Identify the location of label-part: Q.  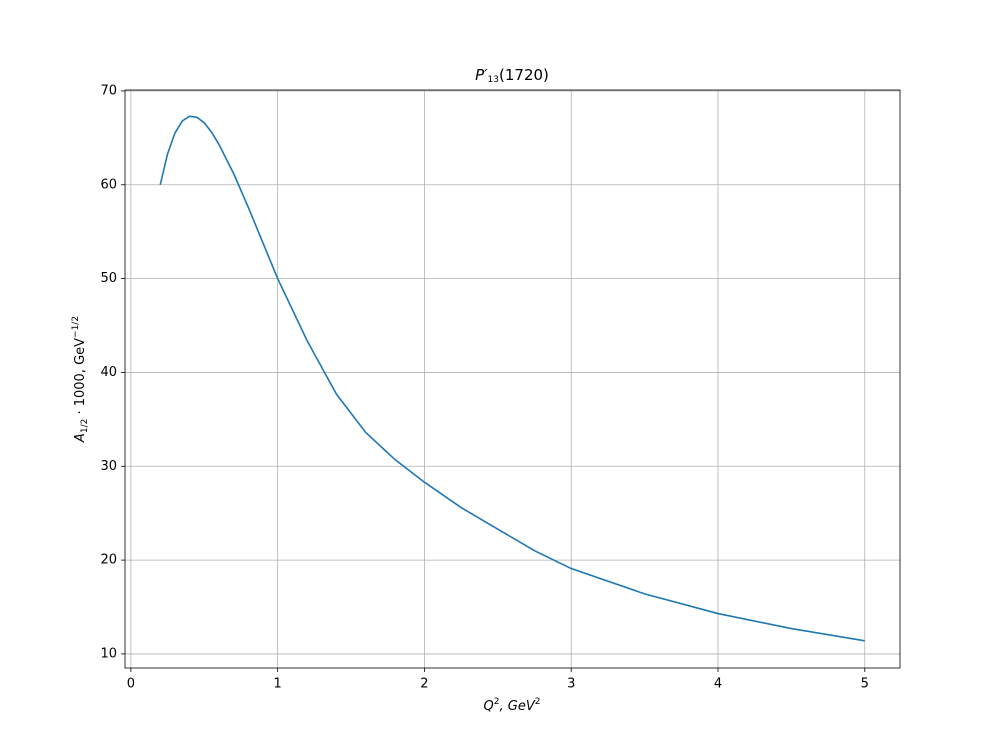
(489, 706).